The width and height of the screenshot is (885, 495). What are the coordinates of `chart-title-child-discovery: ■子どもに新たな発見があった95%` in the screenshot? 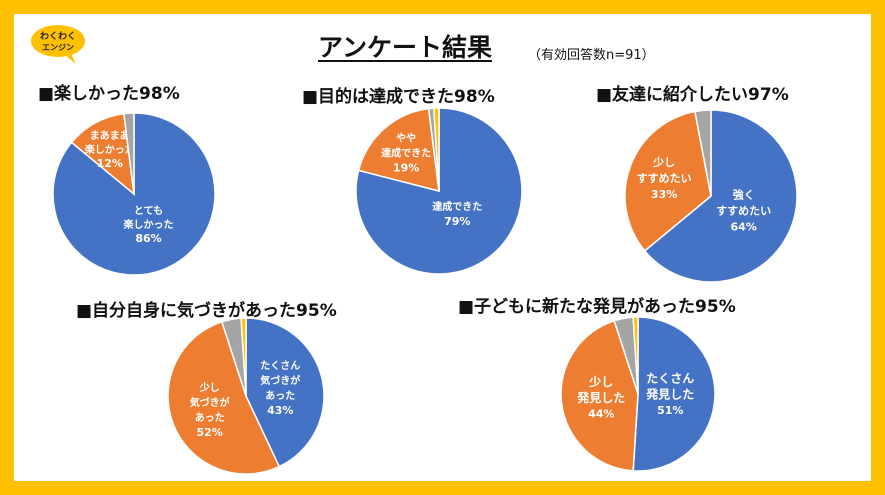 It's located at (597, 307).